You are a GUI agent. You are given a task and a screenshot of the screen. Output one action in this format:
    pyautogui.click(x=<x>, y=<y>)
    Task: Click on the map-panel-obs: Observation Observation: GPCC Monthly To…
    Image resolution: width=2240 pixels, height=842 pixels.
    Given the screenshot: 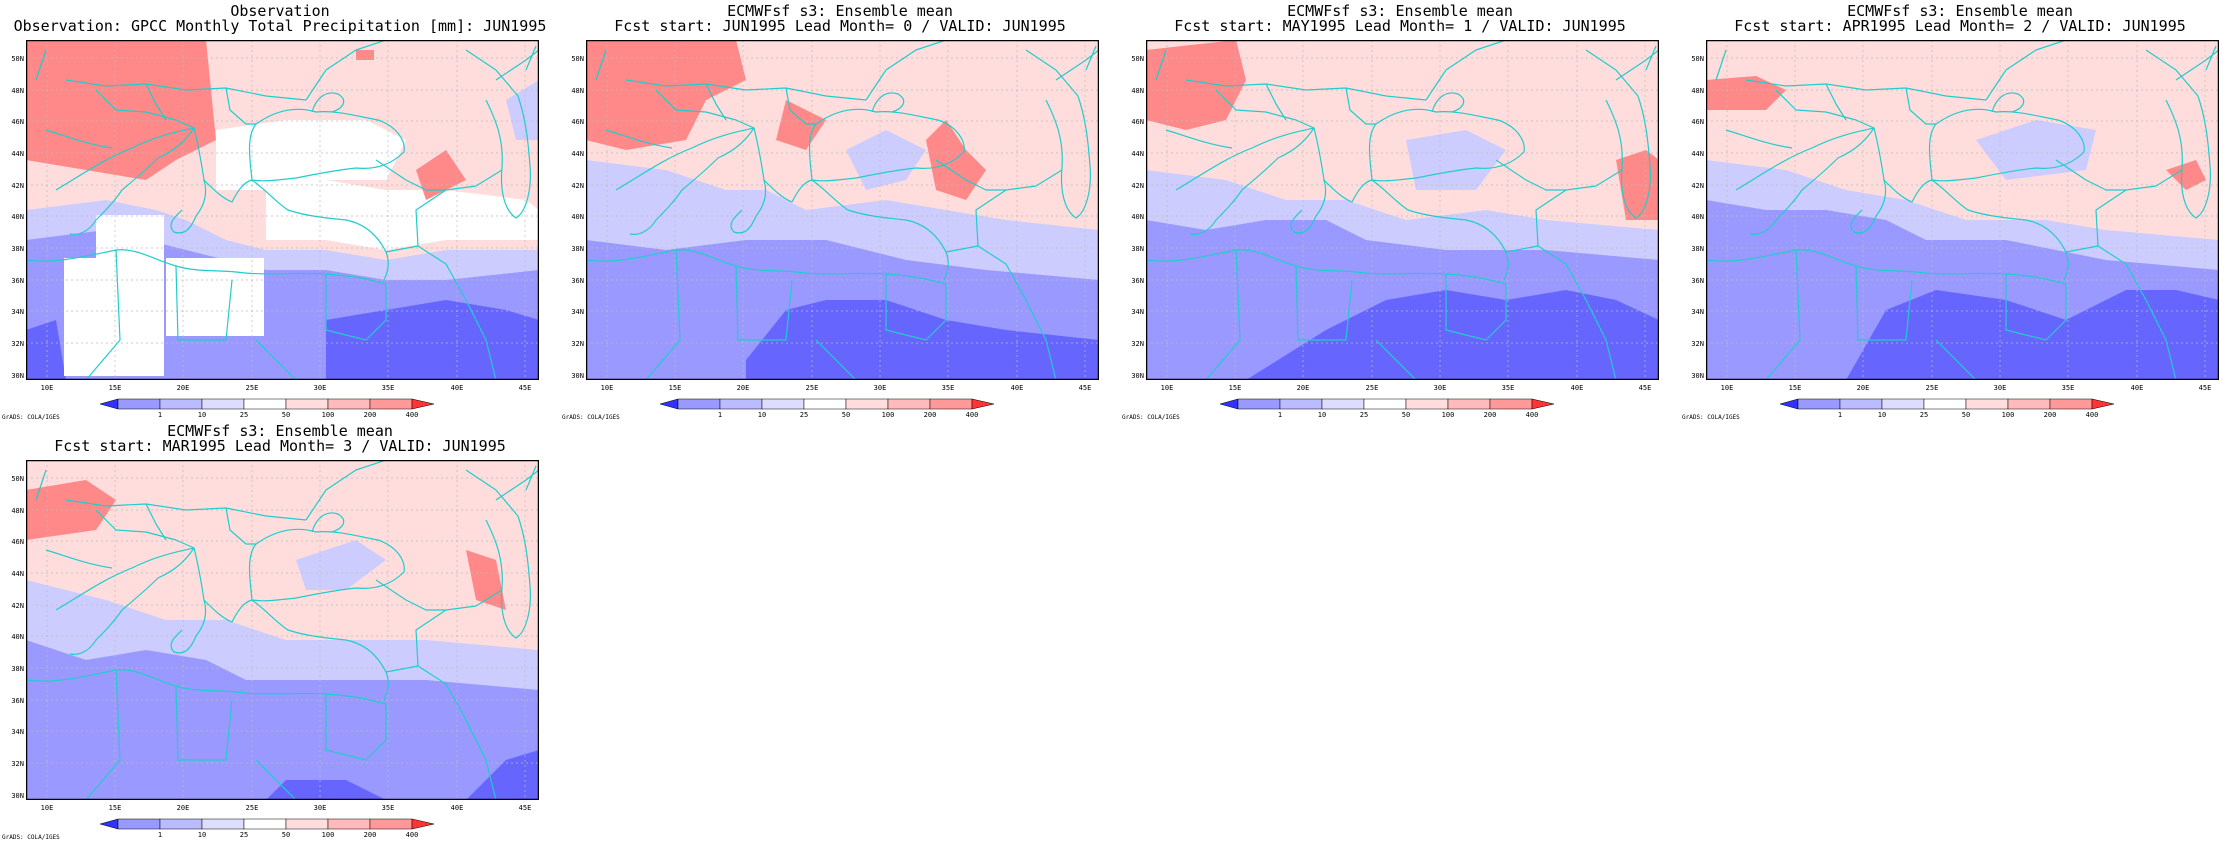 What is the action you would take?
    pyautogui.click(x=280, y=211)
    